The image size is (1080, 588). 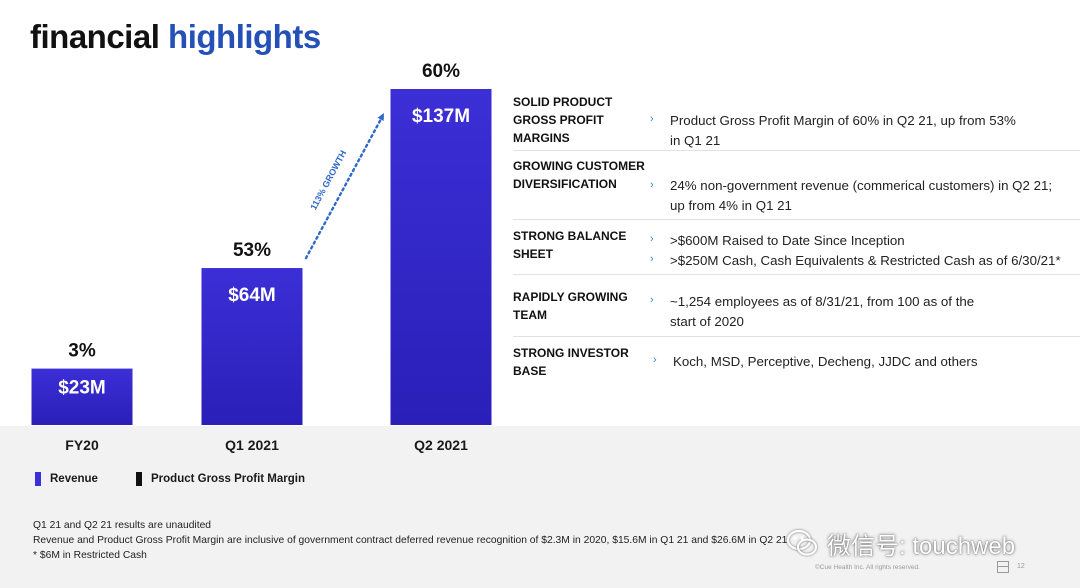 I want to click on highlight-text: up from 4% in Q1 21, so click(x=731, y=205).